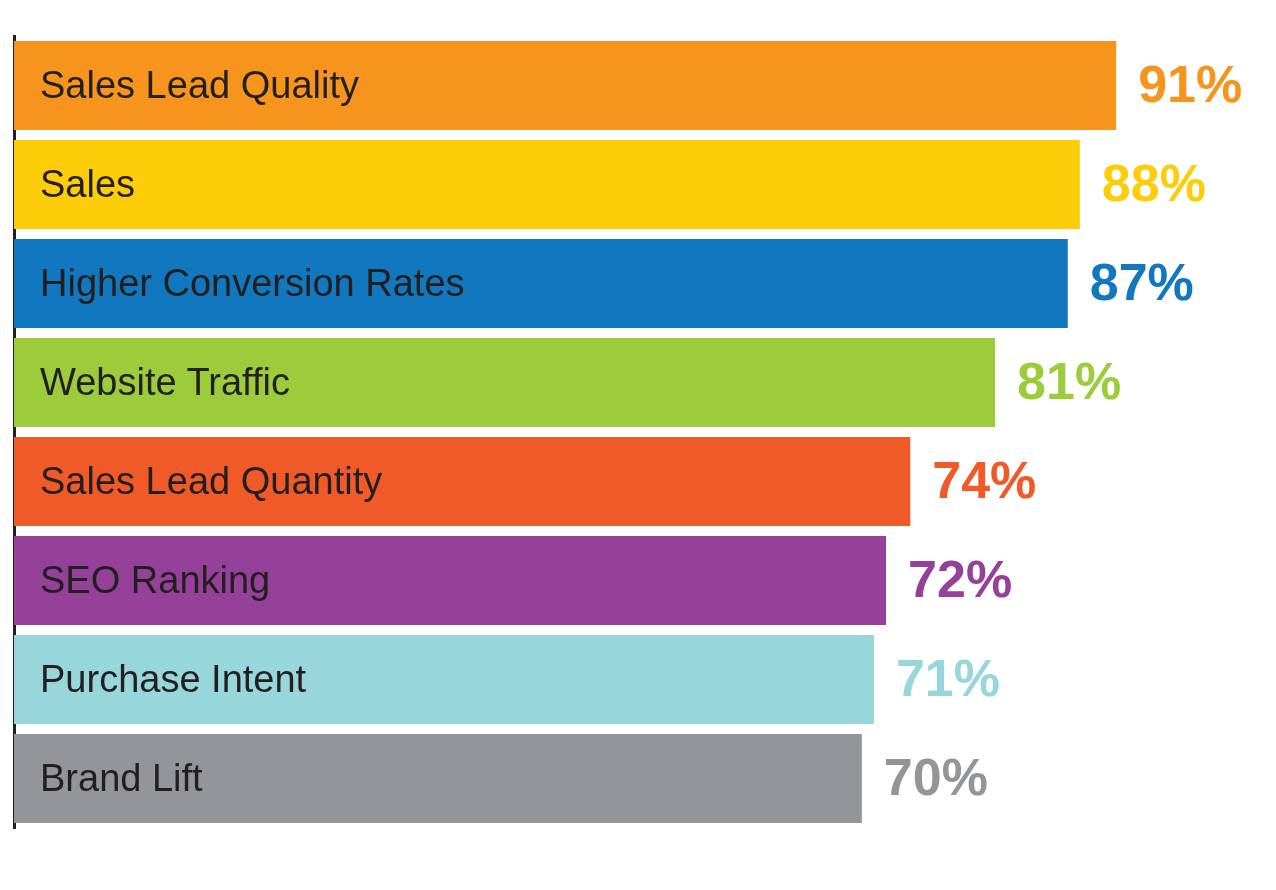  Describe the element at coordinates (935, 776) in the screenshot. I see `data-label: 70%` at that location.